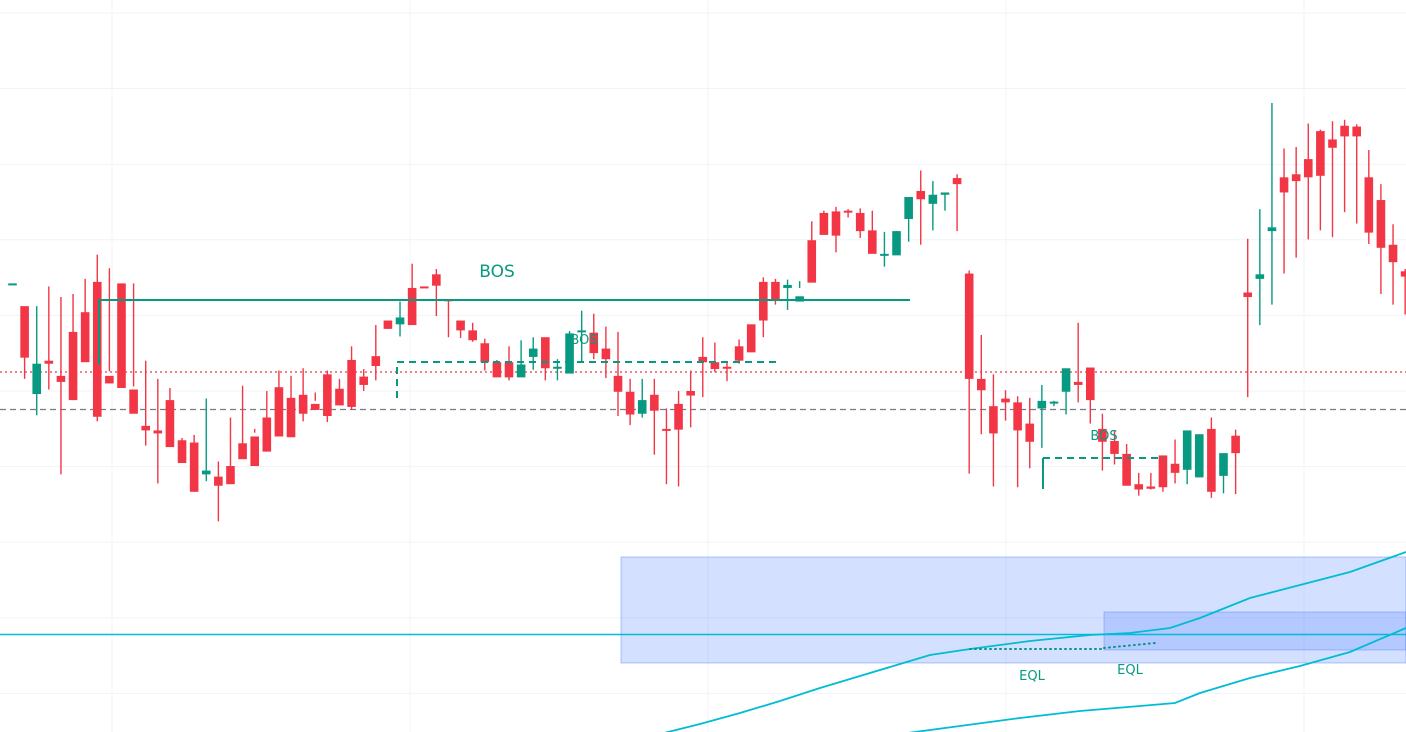 This screenshot has height=732, width=1406. What do you see at coordinates (583, 340) in the screenshot?
I see `bos-label-minor-1: BOS` at bounding box center [583, 340].